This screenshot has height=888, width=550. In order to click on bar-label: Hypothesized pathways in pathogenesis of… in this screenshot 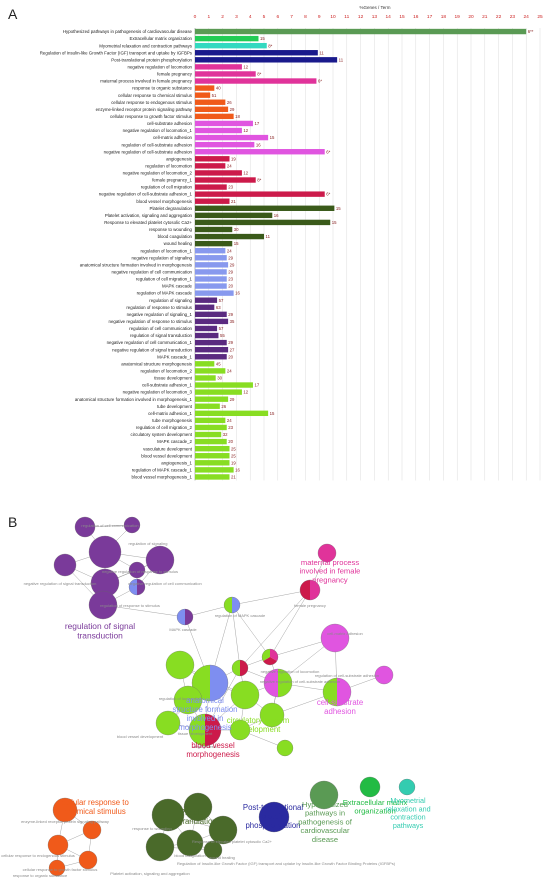, I will do `click(128, 31)`.